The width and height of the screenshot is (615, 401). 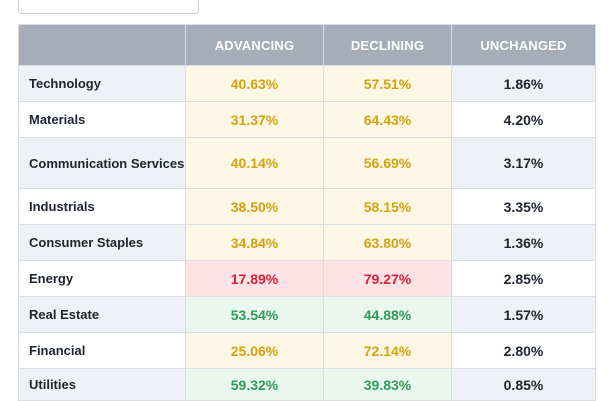 I want to click on sector-name: Energy, so click(x=102, y=278).